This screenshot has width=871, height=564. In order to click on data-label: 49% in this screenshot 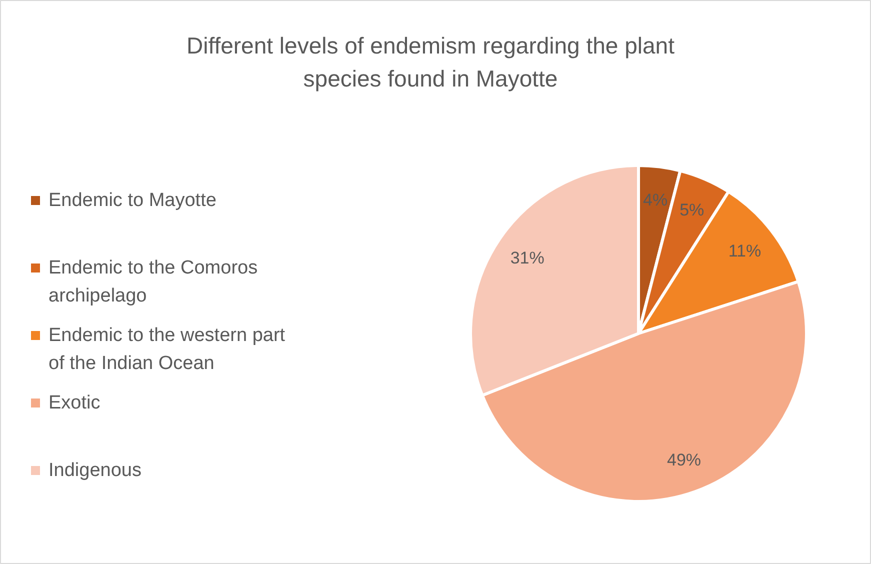, I will do `click(684, 460)`.